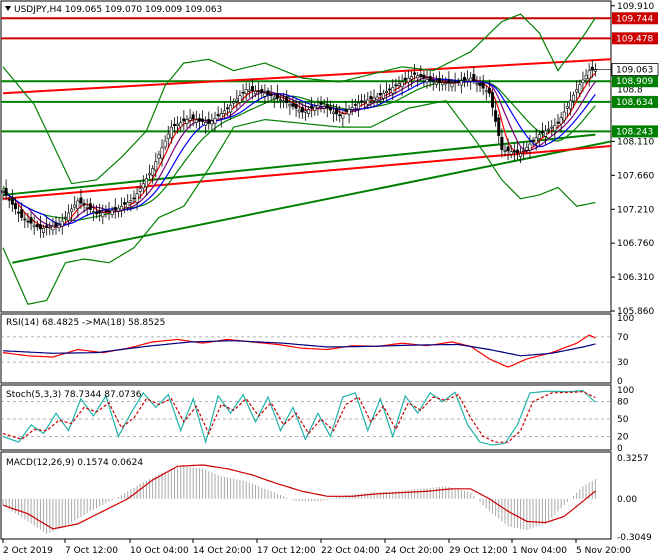  I want to click on stoch-tick-label: 100, so click(625, 391).